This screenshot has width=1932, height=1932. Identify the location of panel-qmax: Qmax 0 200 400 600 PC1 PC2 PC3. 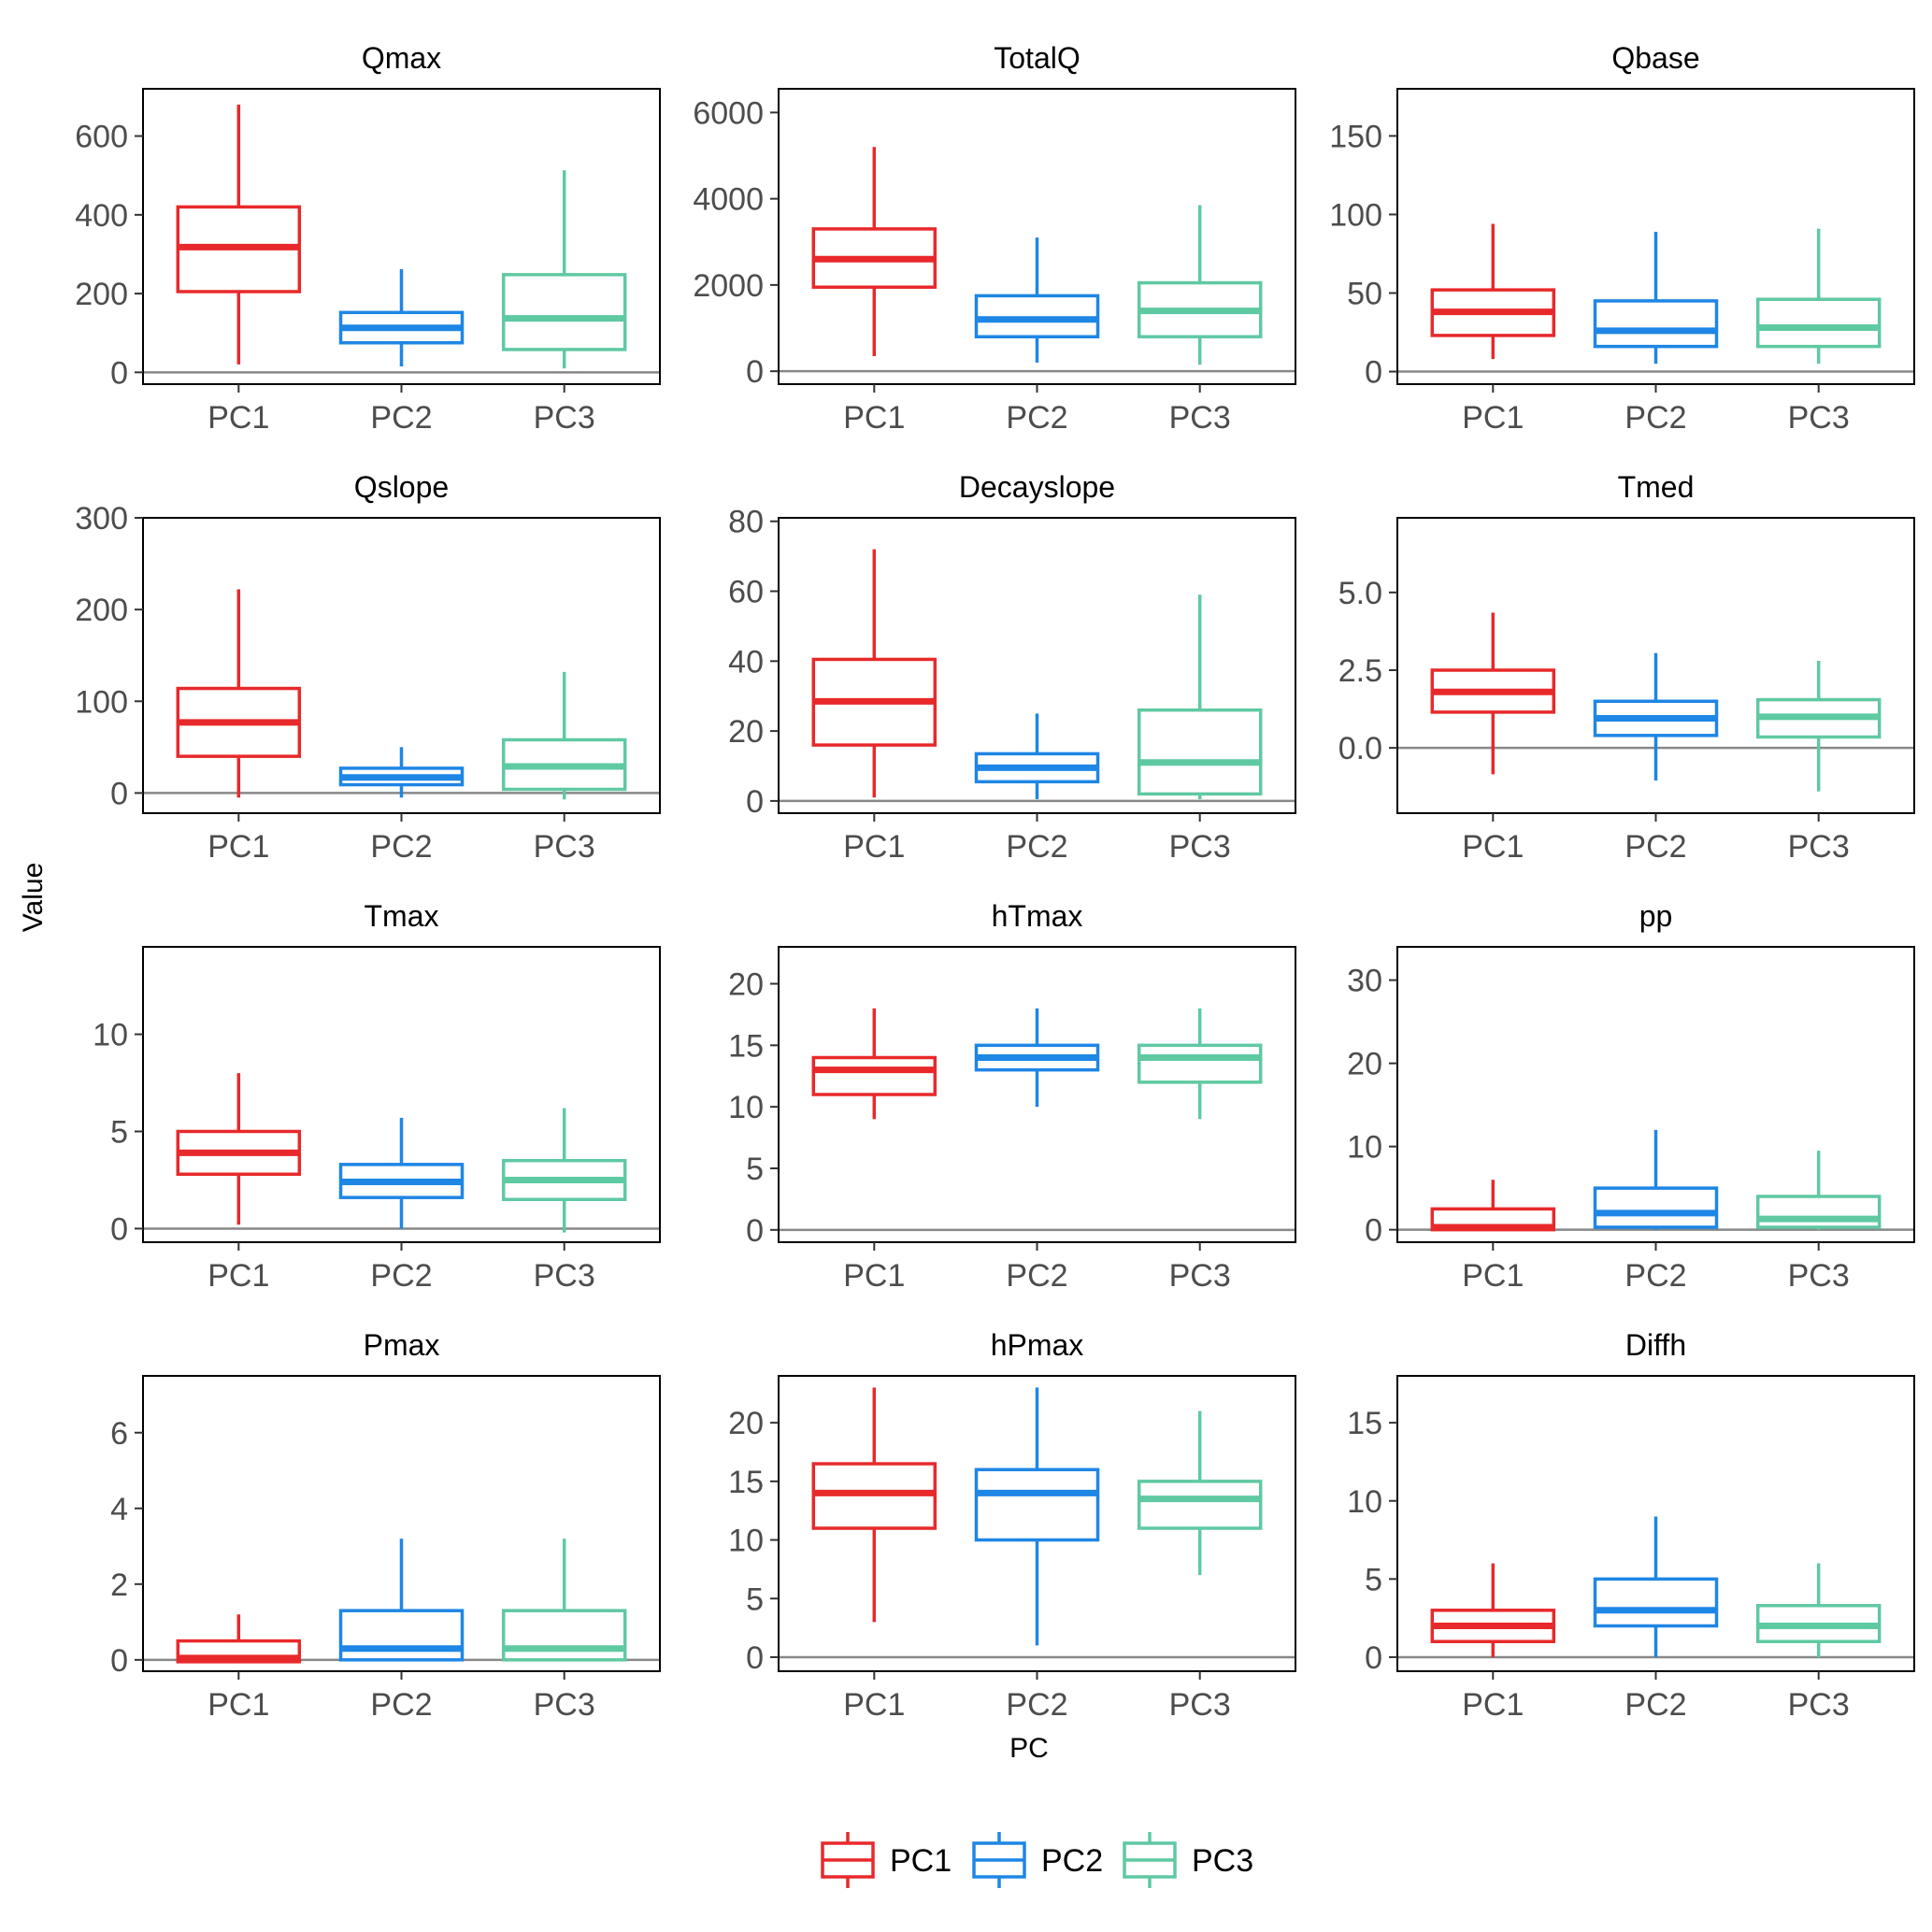
(368, 238).